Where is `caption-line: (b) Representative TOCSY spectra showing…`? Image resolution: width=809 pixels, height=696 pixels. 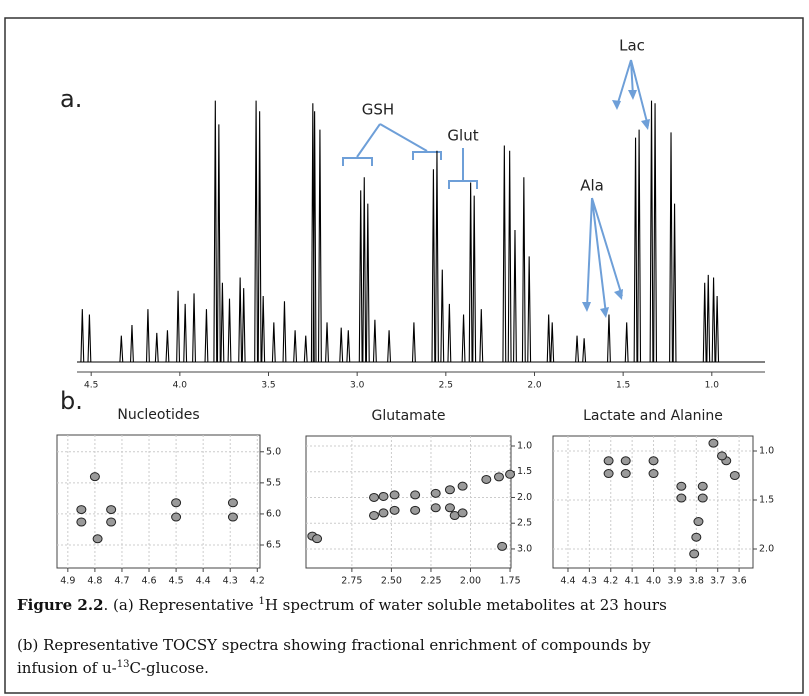 caption-line: (b) Representative TOCSY spectra showing… is located at coordinates (334, 645).